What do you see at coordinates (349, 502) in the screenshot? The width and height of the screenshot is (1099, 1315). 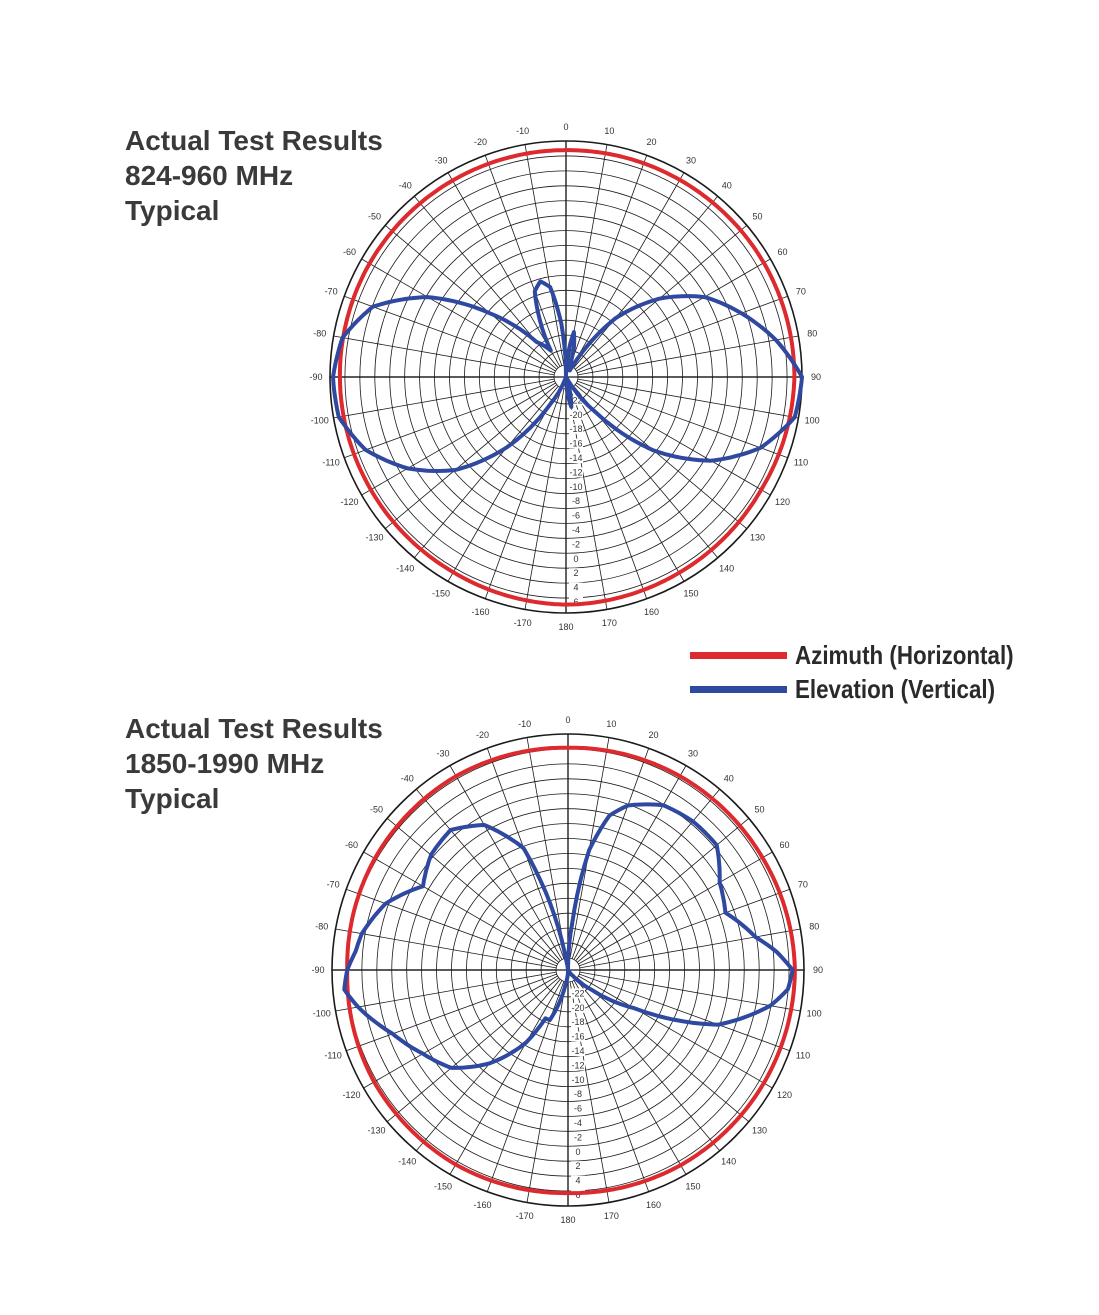 I see `angle-tick-label: -120` at bounding box center [349, 502].